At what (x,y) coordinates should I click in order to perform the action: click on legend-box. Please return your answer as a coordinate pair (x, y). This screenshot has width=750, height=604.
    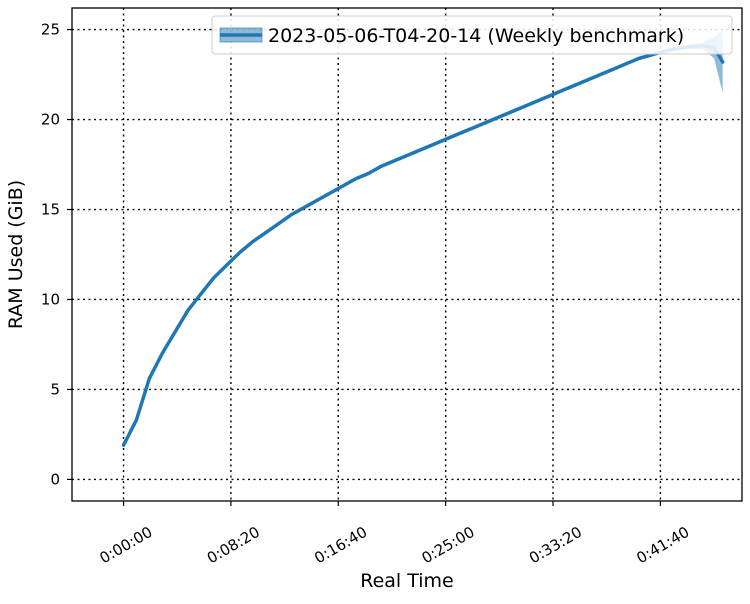
    Looking at the image, I should click on (472, 35).